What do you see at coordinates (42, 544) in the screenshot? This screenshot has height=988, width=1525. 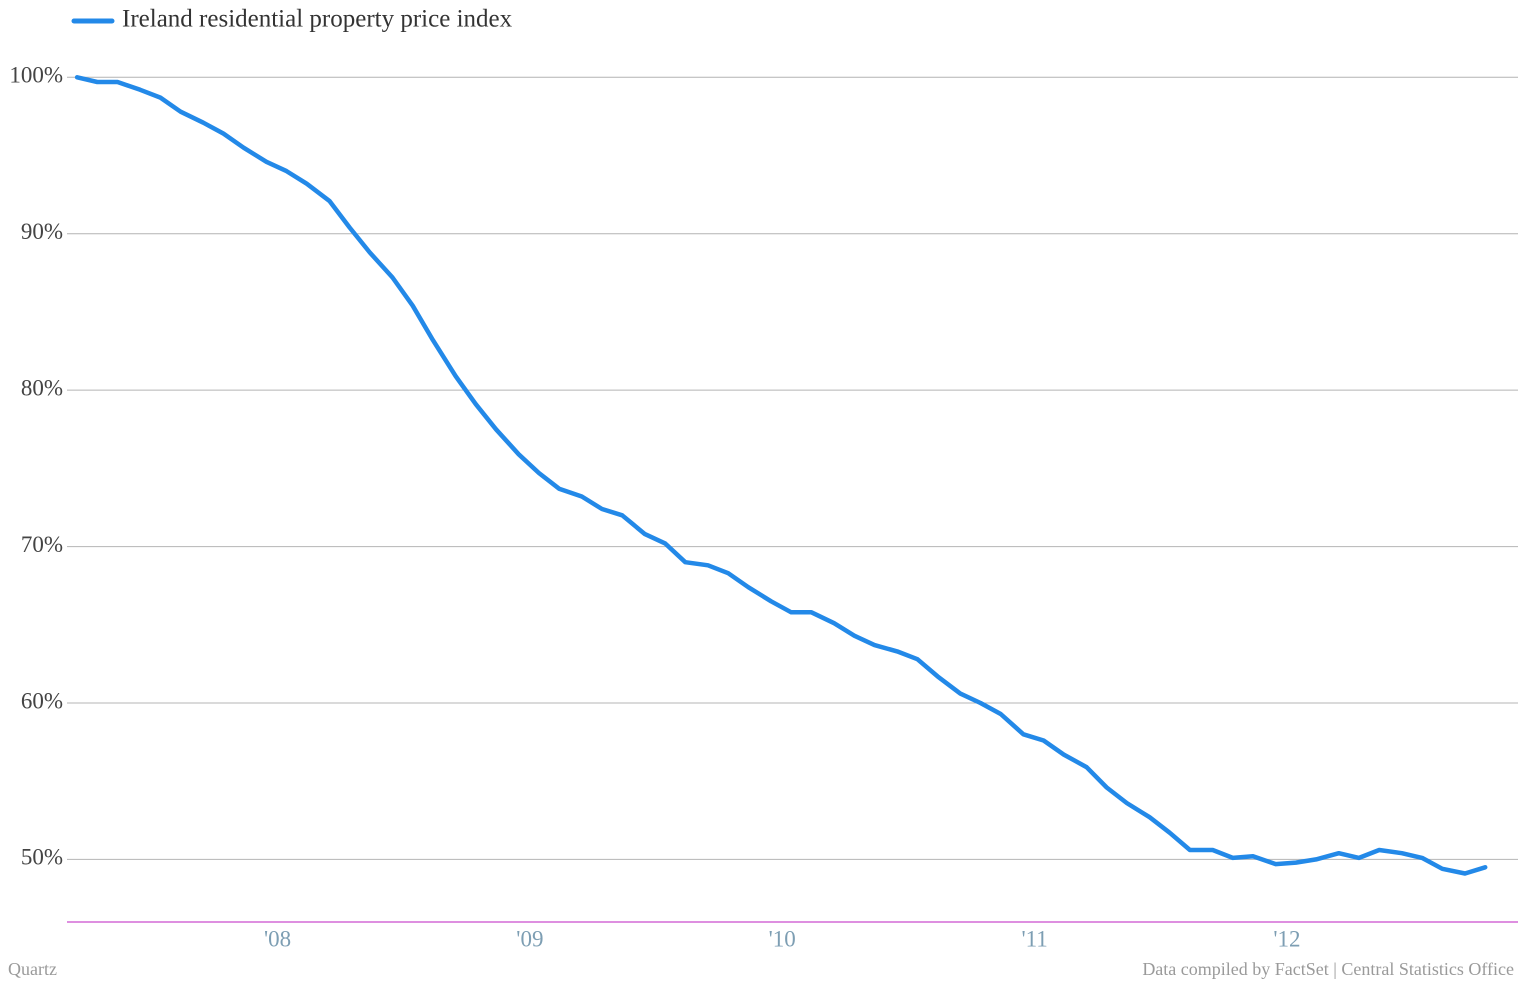 I see `y-tick-label: 70%` at bounding box center [42, 544].